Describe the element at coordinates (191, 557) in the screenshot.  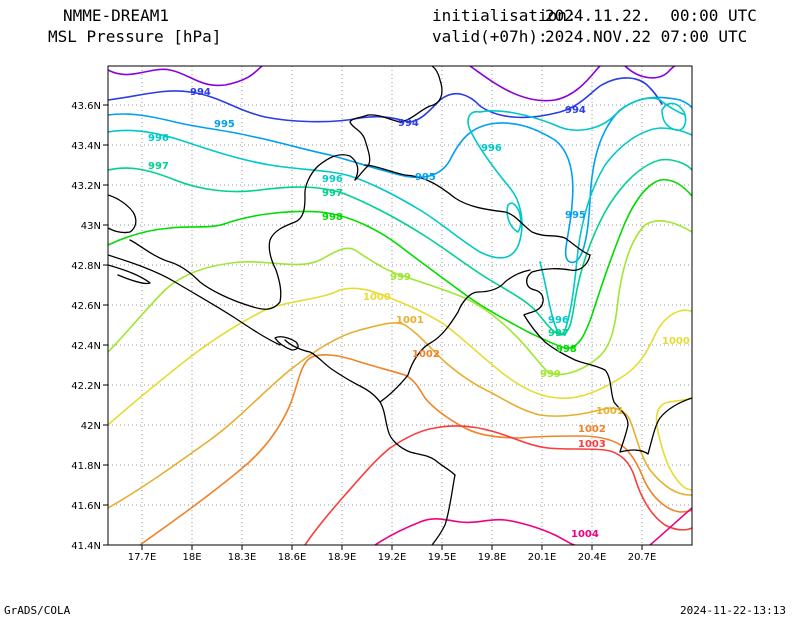
I see `lon-tick-label: 18E` at that location.